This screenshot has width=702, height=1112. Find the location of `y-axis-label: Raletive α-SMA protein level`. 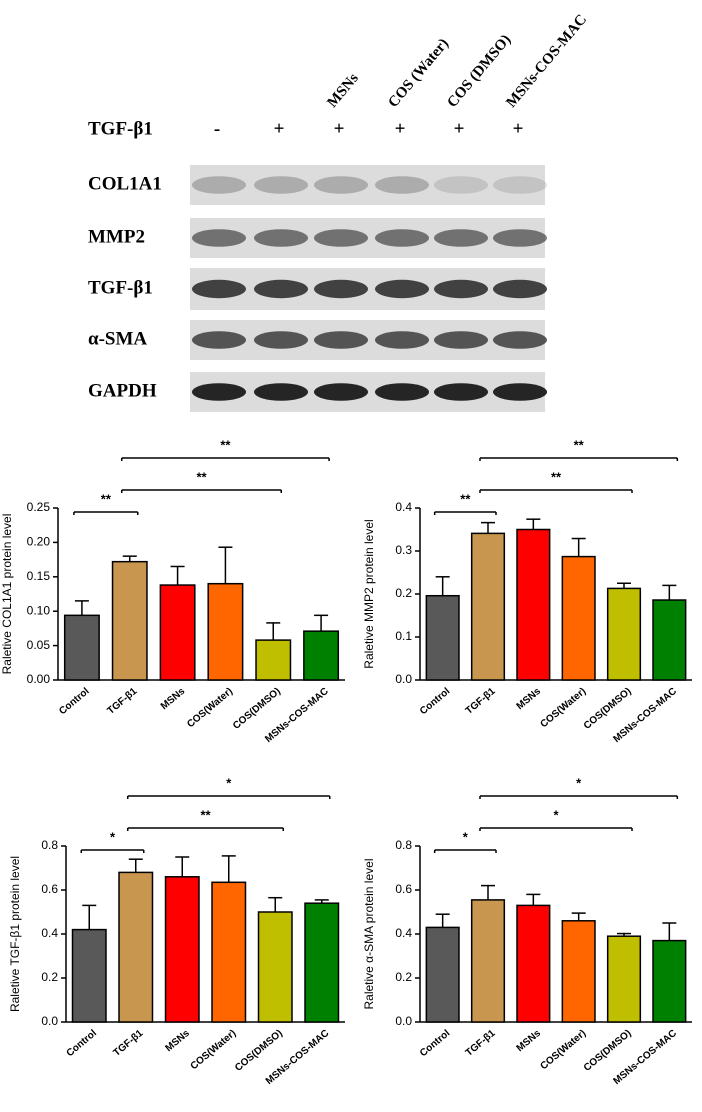

y-axis-label: Raletive α-SMA protein level is located at coordinates (369, 933).